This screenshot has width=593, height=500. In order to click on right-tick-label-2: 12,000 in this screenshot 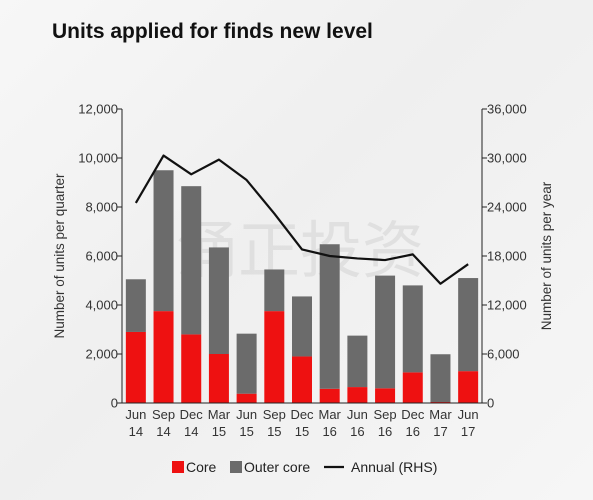, I will do `click(507, 305)`.